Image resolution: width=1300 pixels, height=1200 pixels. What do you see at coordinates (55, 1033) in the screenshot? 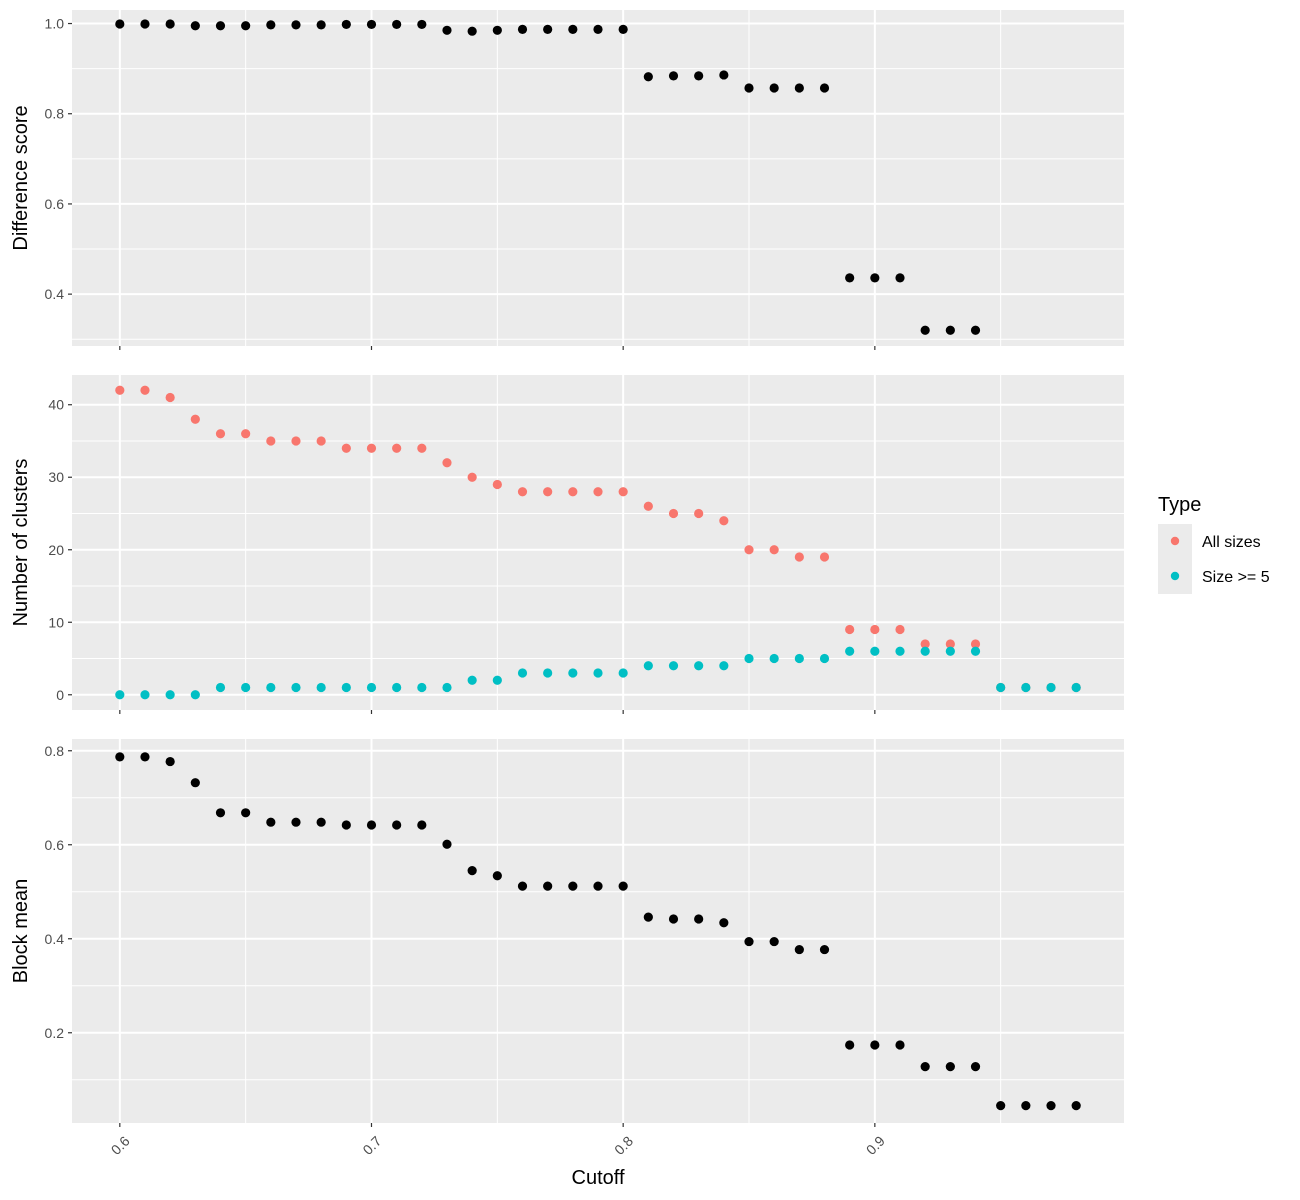
I see `y-tick-label: 0.2` at bounding box center [55, 1033].